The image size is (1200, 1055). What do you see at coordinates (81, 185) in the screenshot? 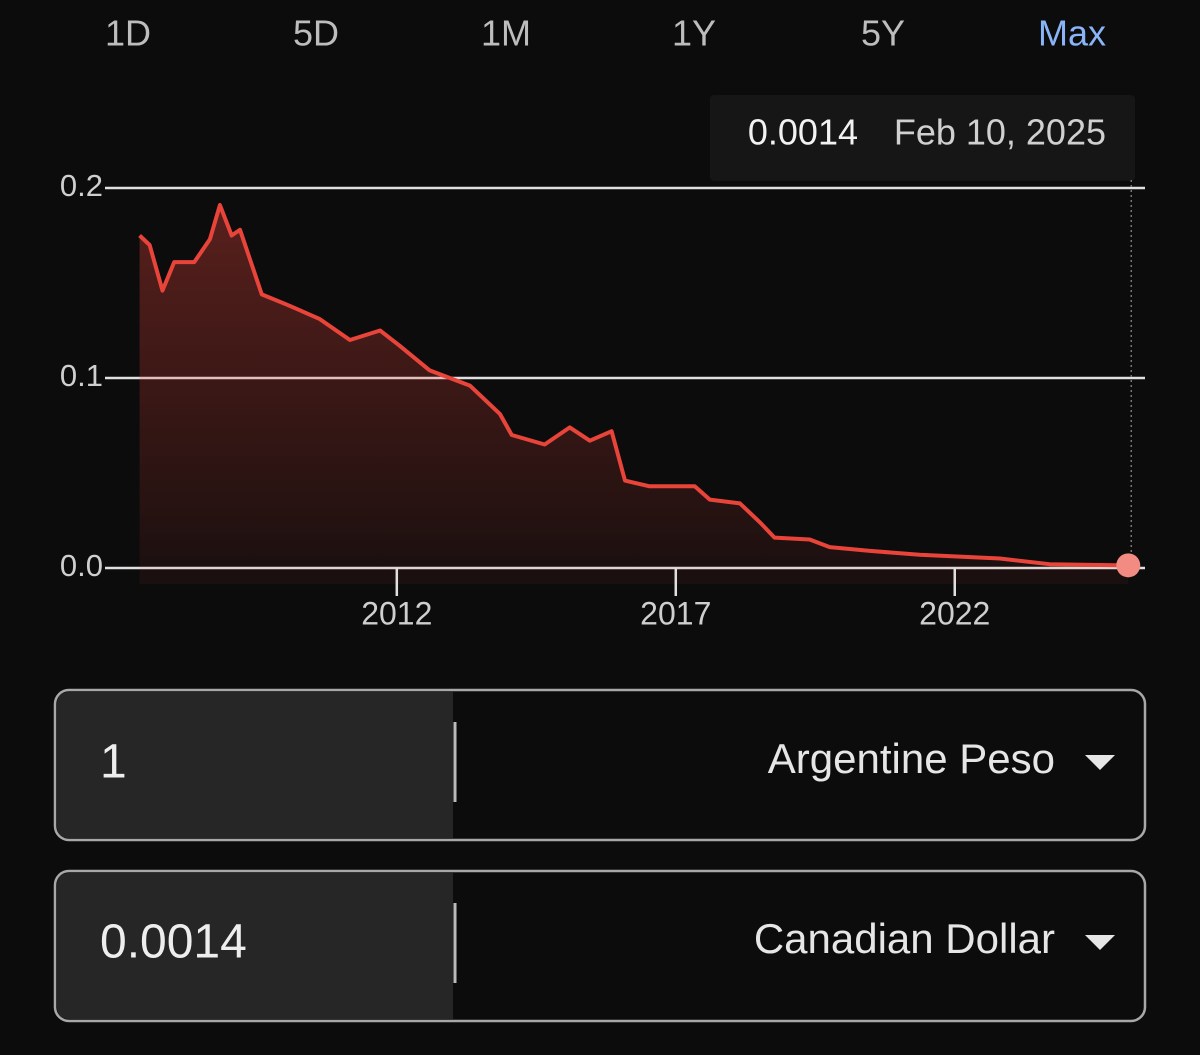
I see `y-tick-label: 0.2` at bounding box center [81, 185].